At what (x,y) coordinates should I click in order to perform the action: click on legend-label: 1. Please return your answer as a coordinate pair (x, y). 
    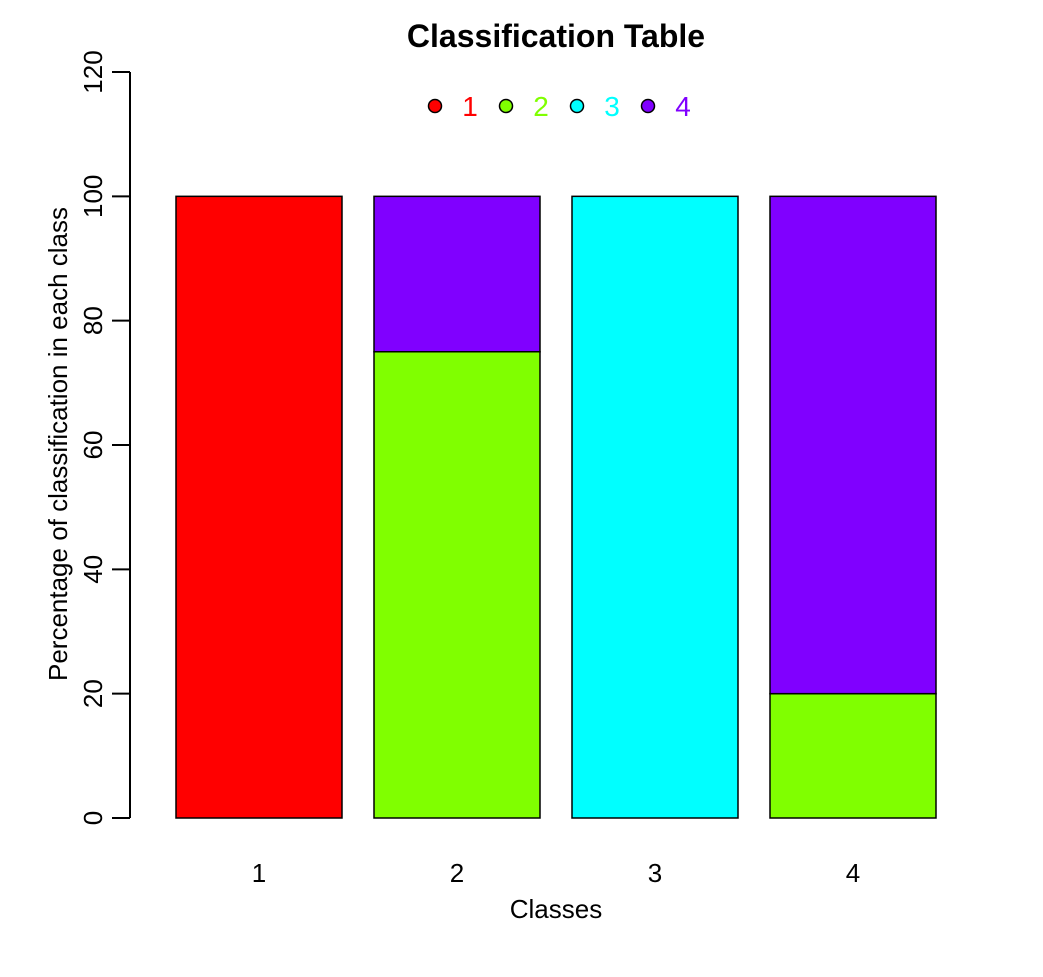
    Looking at the image, I should click on (470, 106).